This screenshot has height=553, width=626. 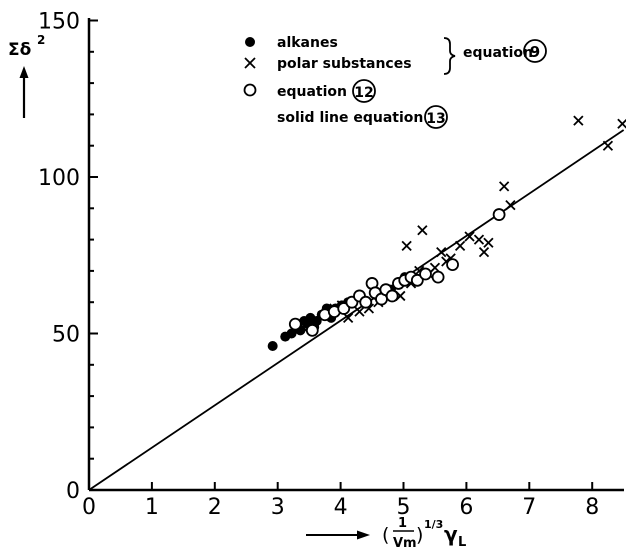 What do you see at coordinates (19, 50) in the screenshot?
I see `y-axis-symbol: Σδ` at bounding box center [19, 50].